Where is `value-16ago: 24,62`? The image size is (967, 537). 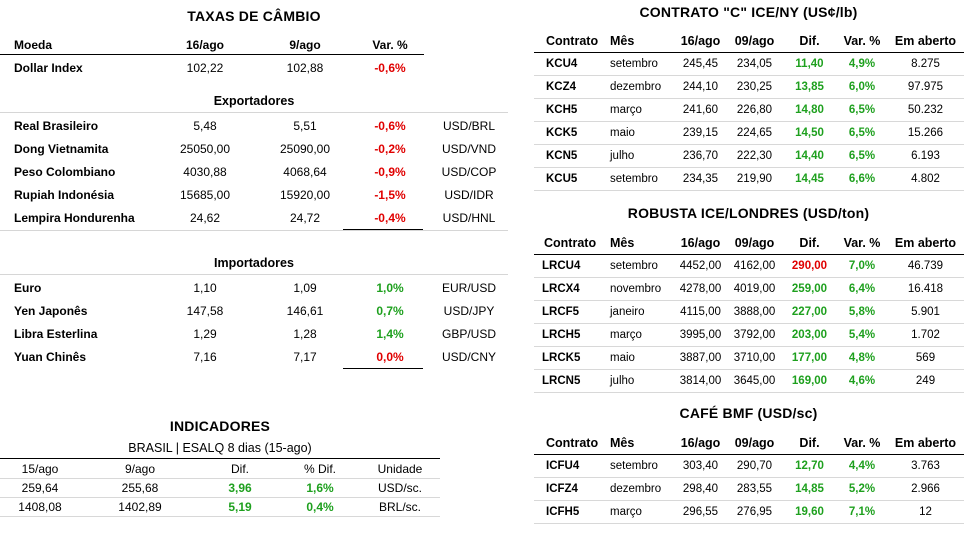 value-16ago: 24,62 is located at coordinates (205, 217).